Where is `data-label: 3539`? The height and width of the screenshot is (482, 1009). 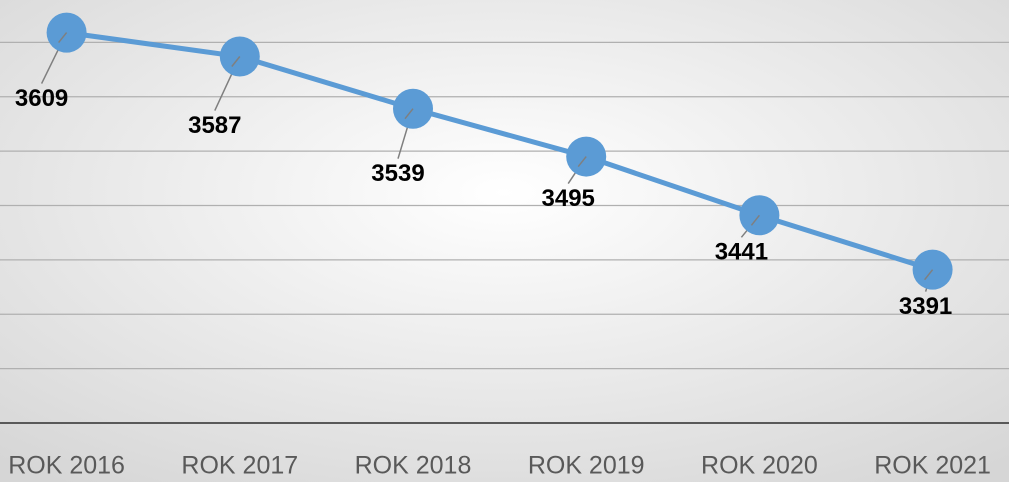
data-label: 3539 is located at coordinates (397, 173).